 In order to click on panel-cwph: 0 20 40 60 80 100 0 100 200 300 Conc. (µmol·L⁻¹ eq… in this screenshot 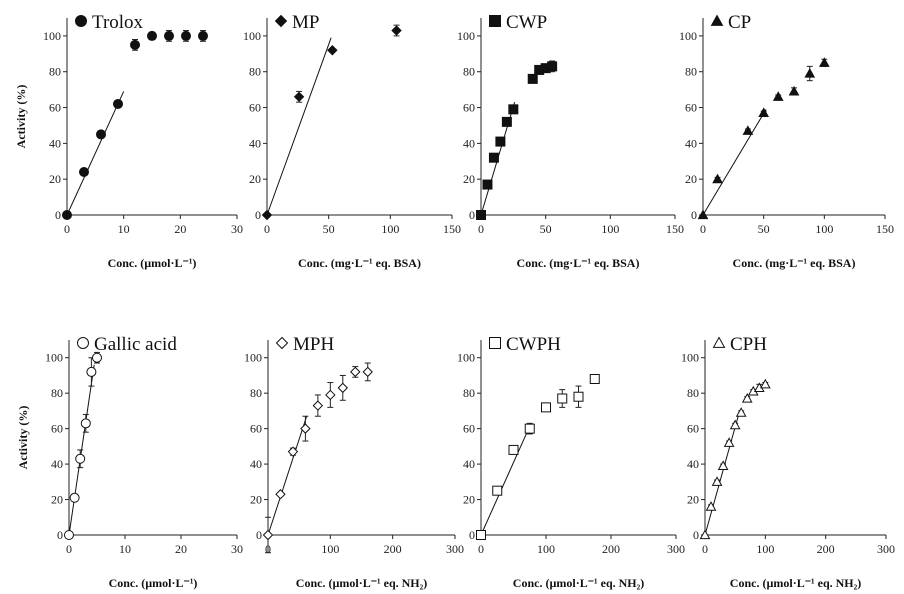, I will do `click(571, 462)`.